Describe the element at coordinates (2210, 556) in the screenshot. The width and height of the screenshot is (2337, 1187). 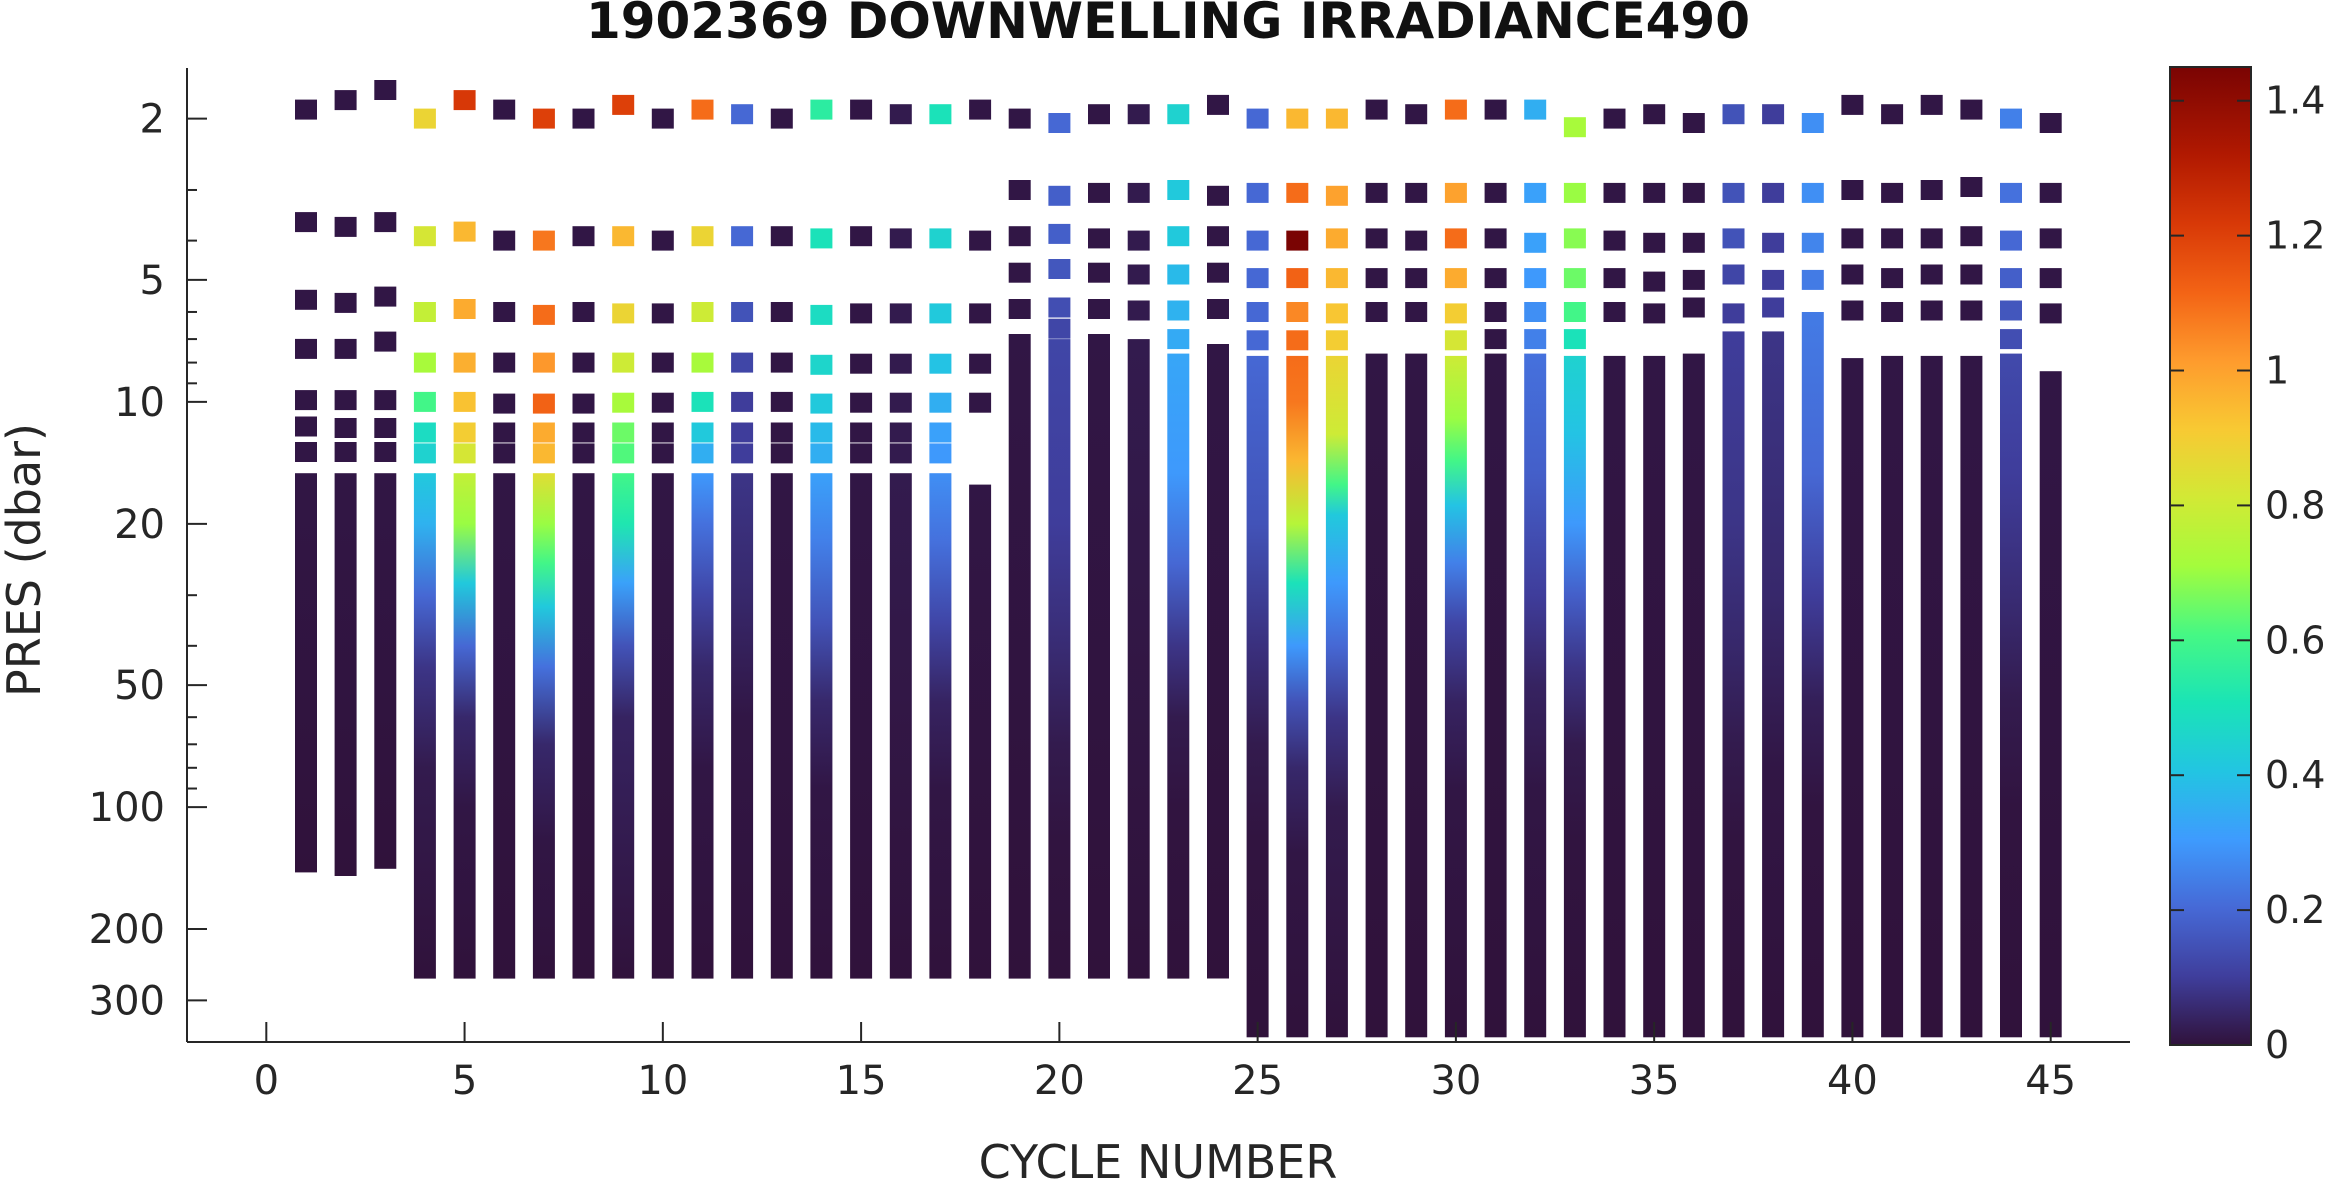
I see `colorbar-gradient` at that location.